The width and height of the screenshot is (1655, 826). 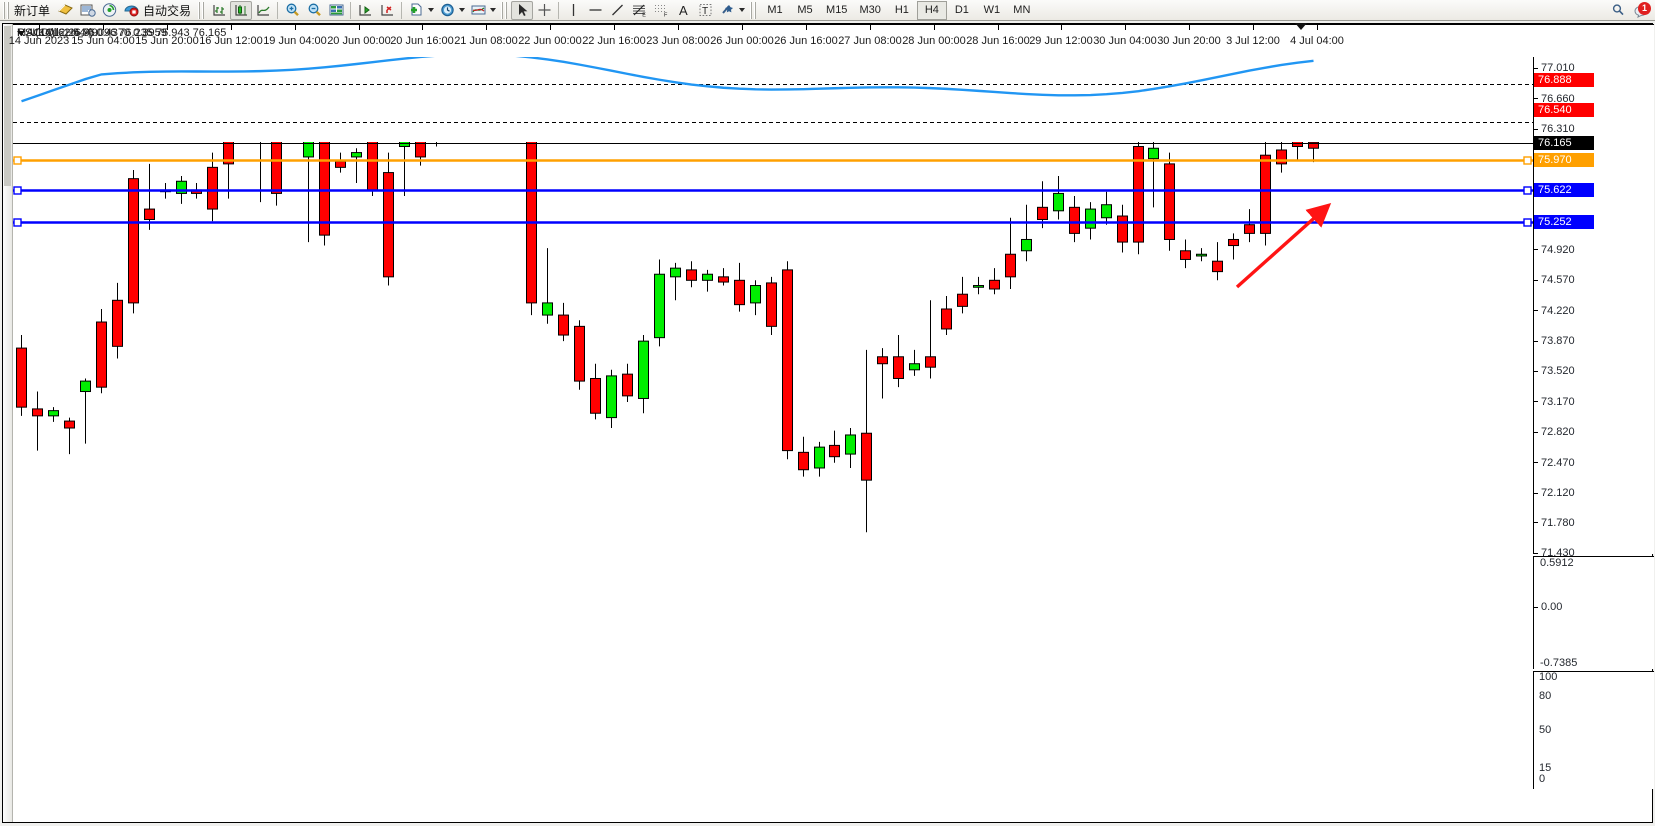 I want to click on zoom-out-icon, so click(x=314, y=10).